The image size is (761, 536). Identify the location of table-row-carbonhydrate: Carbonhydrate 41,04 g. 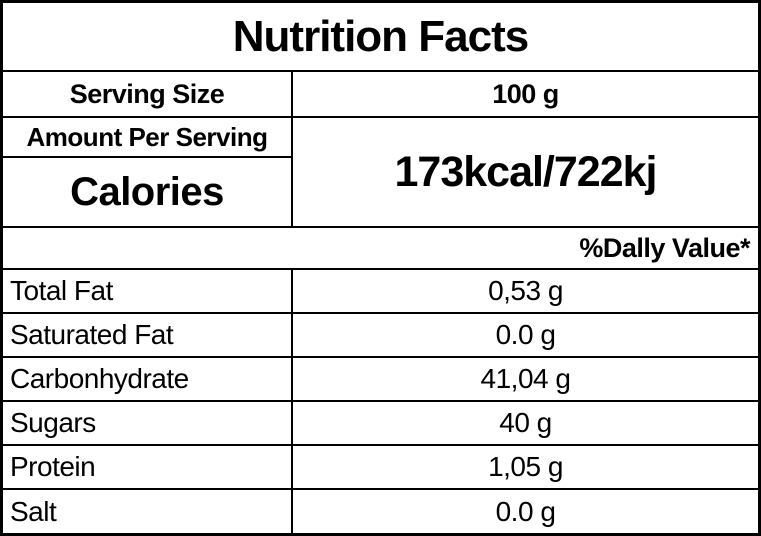
(380, 378).